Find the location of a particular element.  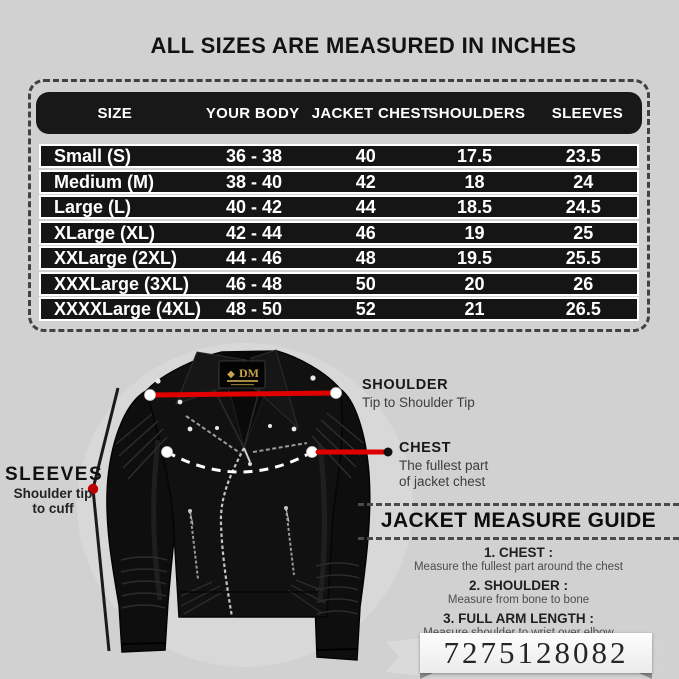

chest-annotation-desc-2: of jacket chest is located at coordinates (442, 481).